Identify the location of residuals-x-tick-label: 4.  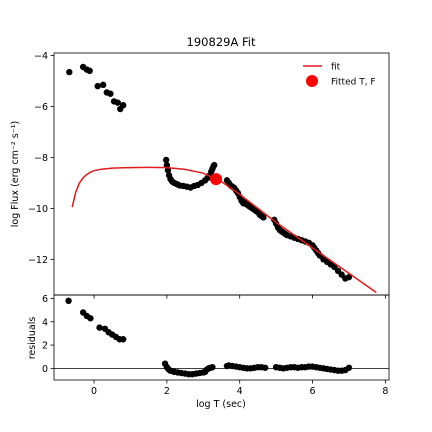
(240, 391).